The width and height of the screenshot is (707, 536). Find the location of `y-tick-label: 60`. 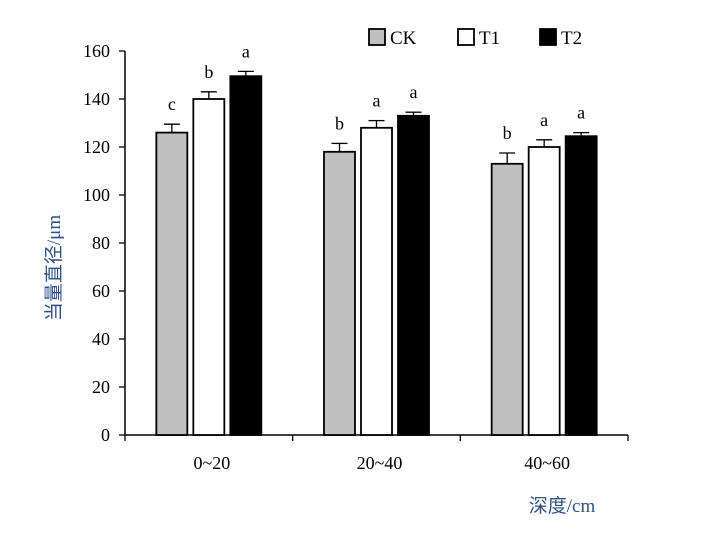

y-tick-label: 60 is located at coordinates (101, 291).